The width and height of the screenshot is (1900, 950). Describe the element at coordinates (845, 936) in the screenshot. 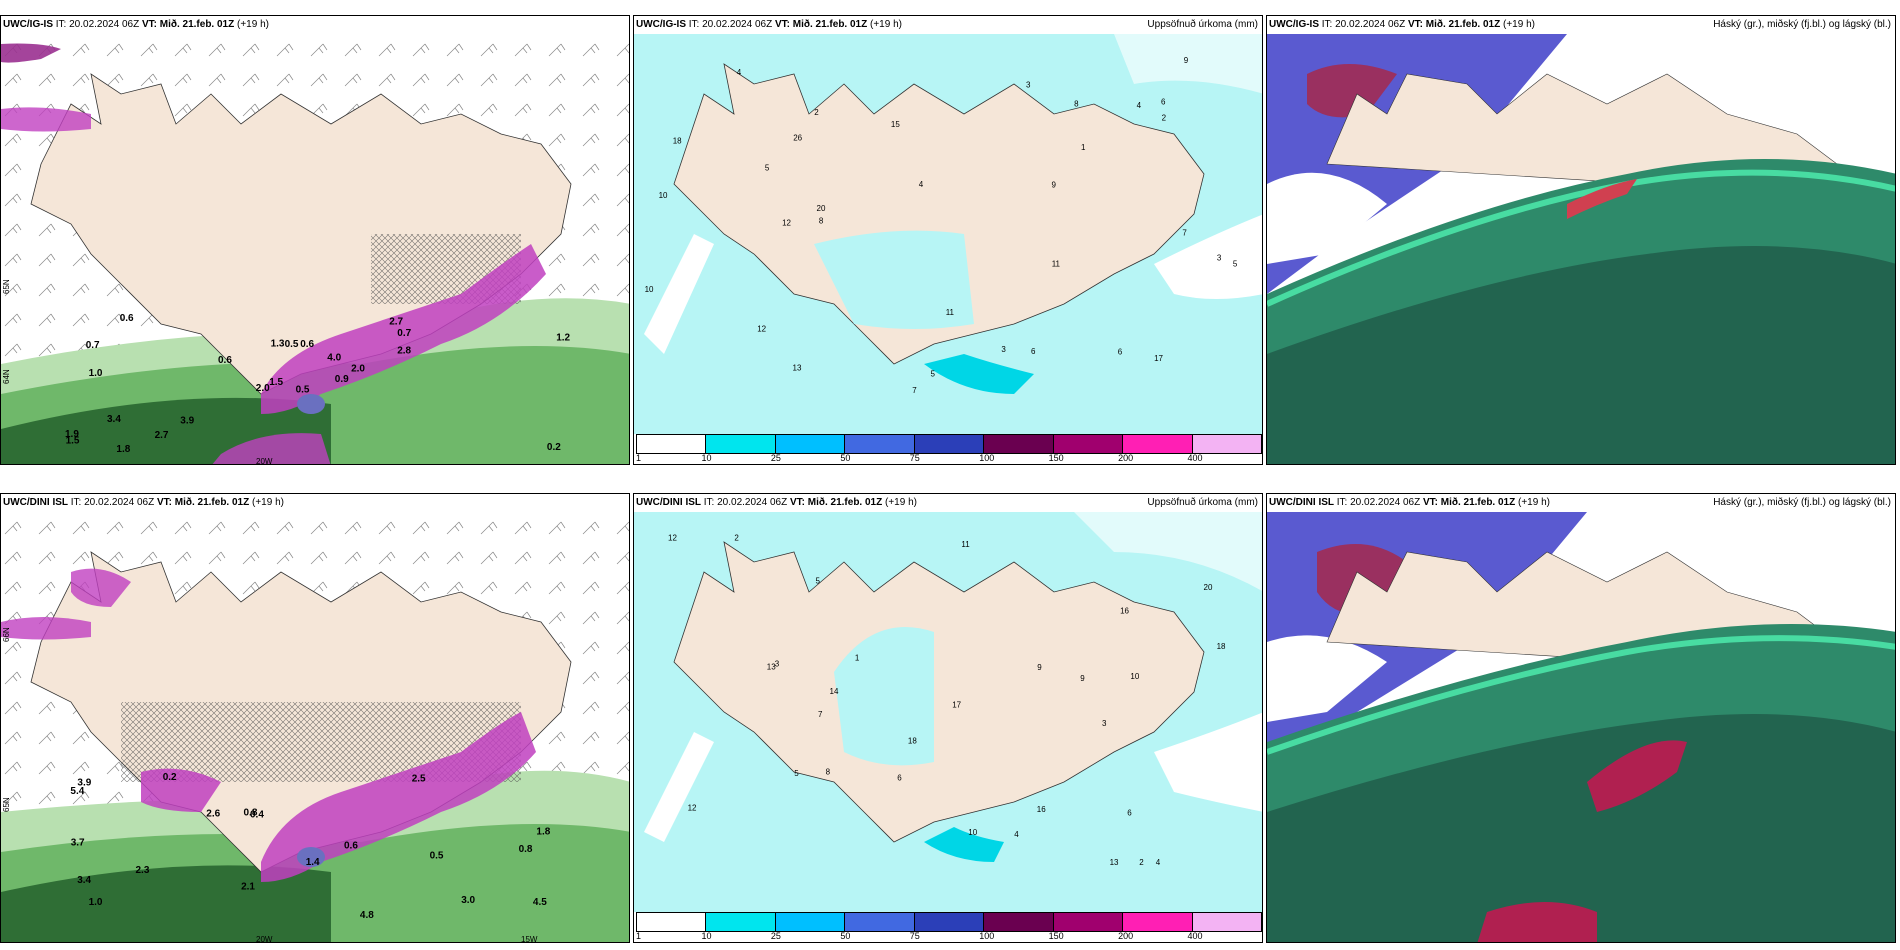

I see `legend-label: 50` at that location.